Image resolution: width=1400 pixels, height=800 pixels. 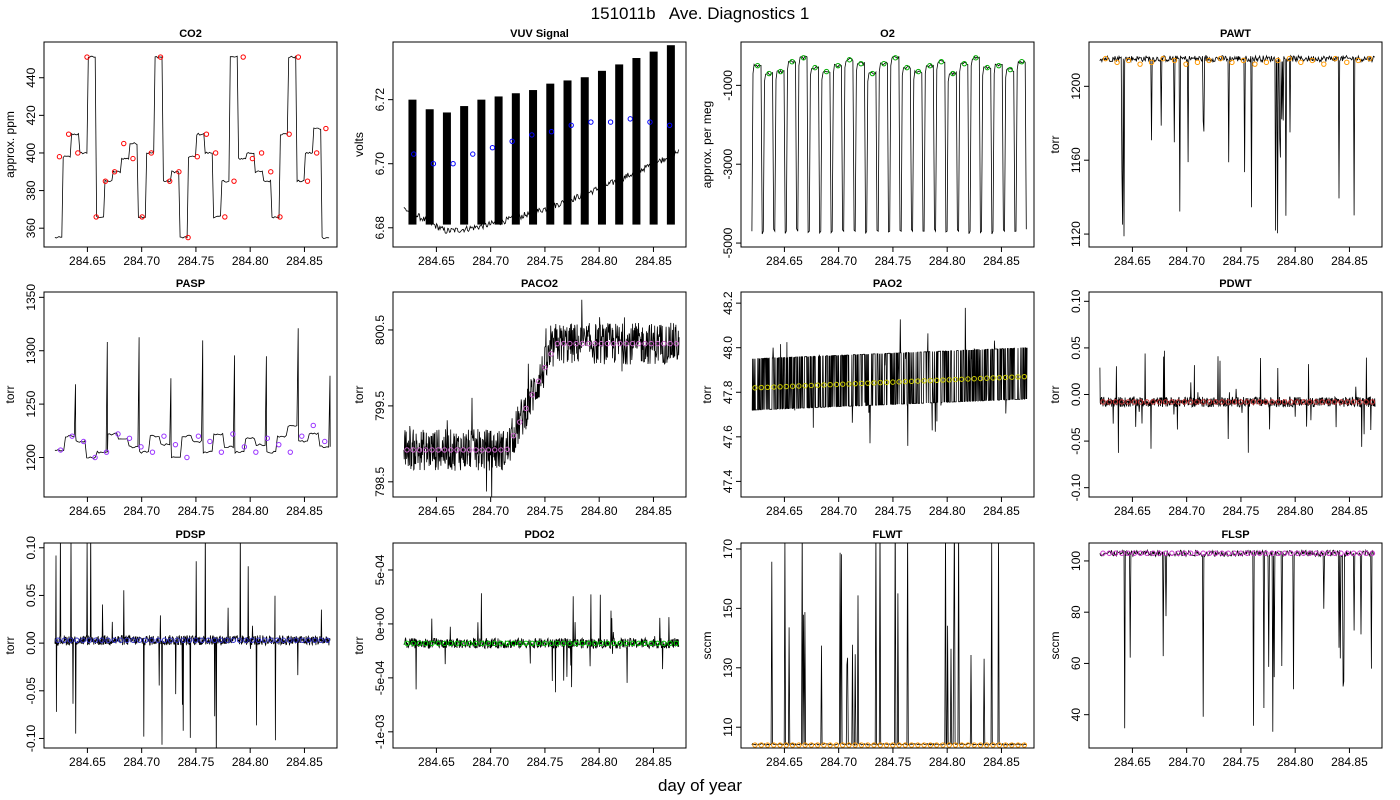 What do you see at coordinates (380, 481) in the screenshot?
I see `y-tick-label-paco2: 798.5` at bounding box center [380, 481].